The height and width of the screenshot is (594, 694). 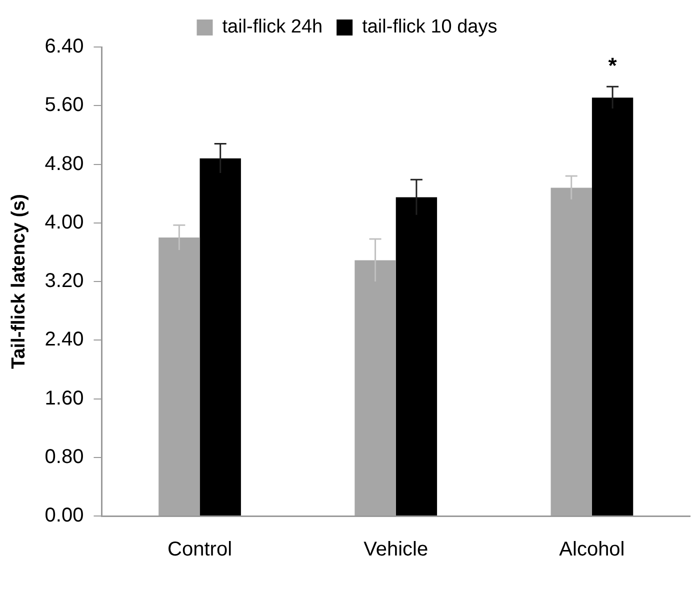 I want to click on y-tick-label: 2.40, so click(x=64, y=339).